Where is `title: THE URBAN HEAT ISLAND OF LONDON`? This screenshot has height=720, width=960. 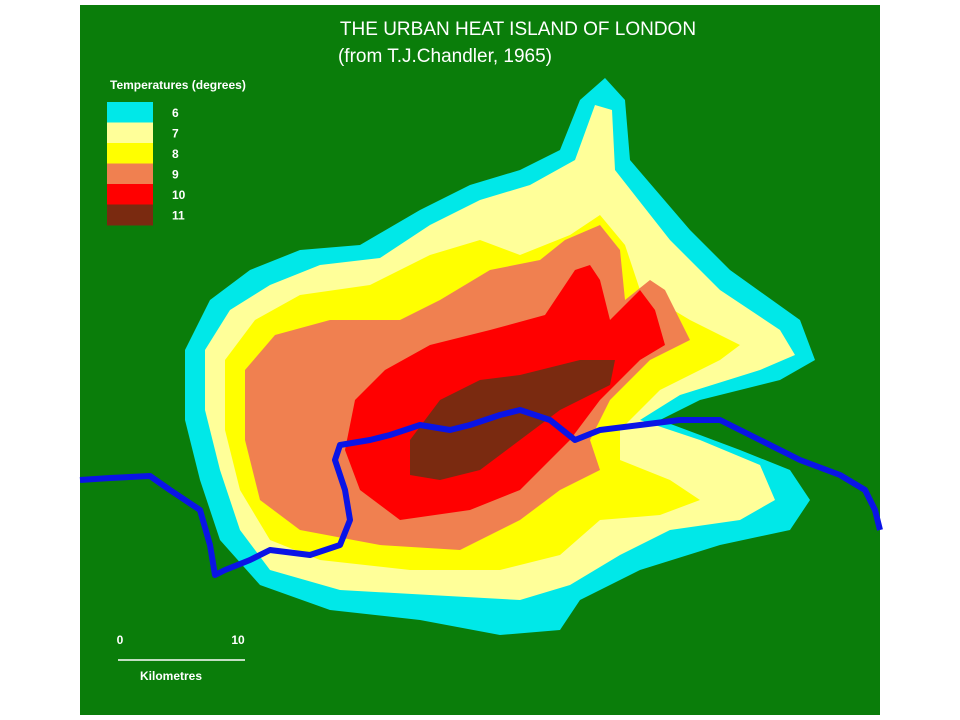 title: THE URBAN HEAT ISLAND OF LONDON is located at coordinates (518, 29).